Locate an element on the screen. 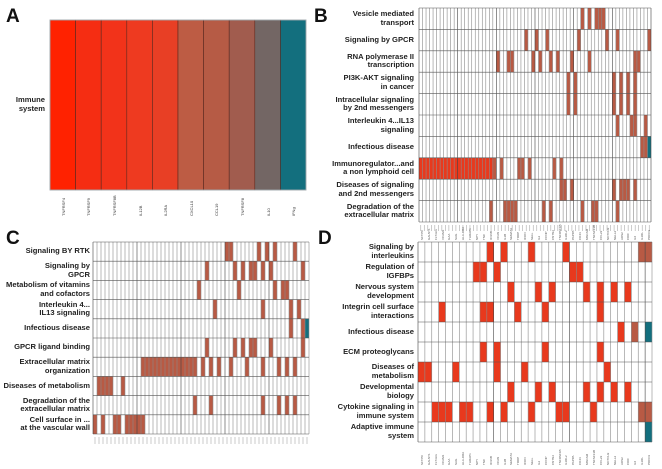  column-label: TNC is located at coordinates (483, 236).